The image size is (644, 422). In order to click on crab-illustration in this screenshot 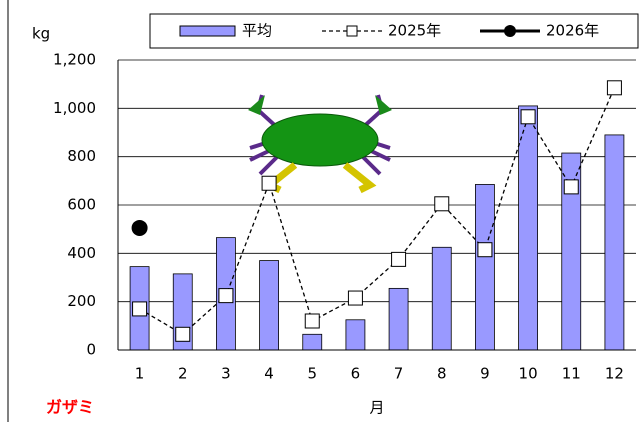, I will do `click(320, 144)`.